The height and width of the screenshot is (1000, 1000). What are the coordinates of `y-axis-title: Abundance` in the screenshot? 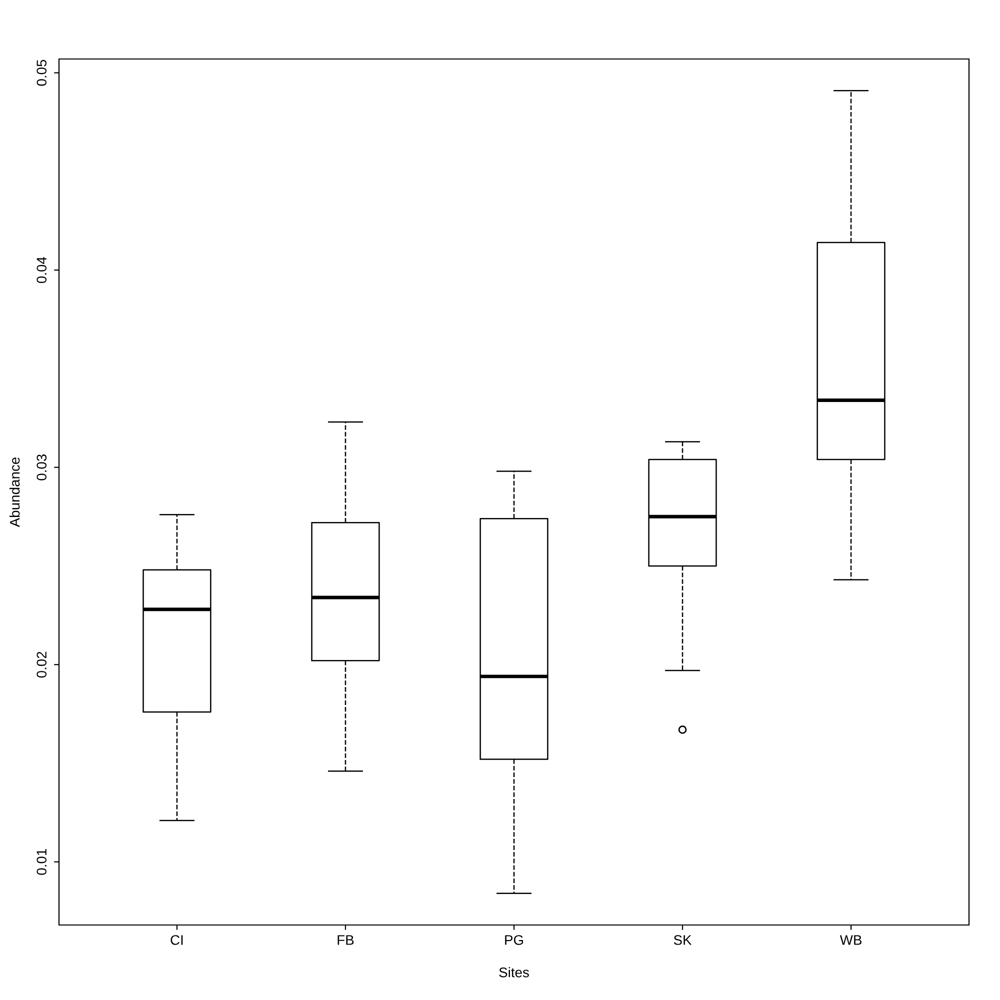 It's located at (14, 492).